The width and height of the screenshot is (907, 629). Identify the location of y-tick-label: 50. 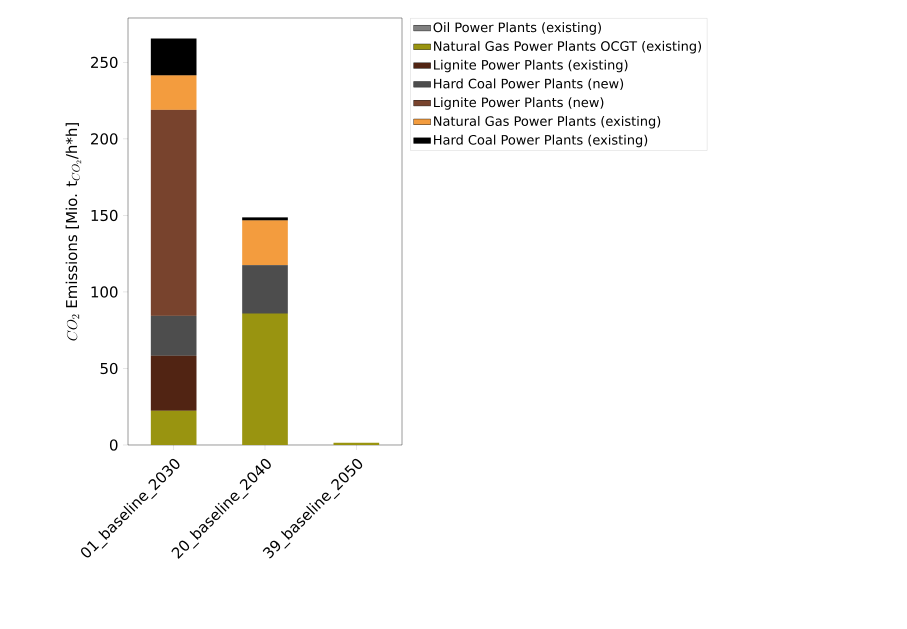
(109, 368).